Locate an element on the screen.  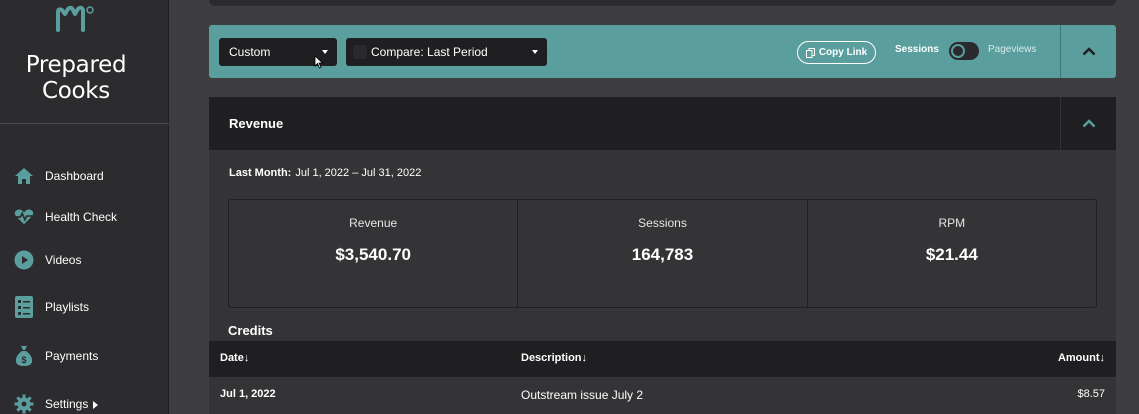
period-info: Last Month: Jul 1, 2022 – Jul 31, 2022 is located at coordinates (325, 173).